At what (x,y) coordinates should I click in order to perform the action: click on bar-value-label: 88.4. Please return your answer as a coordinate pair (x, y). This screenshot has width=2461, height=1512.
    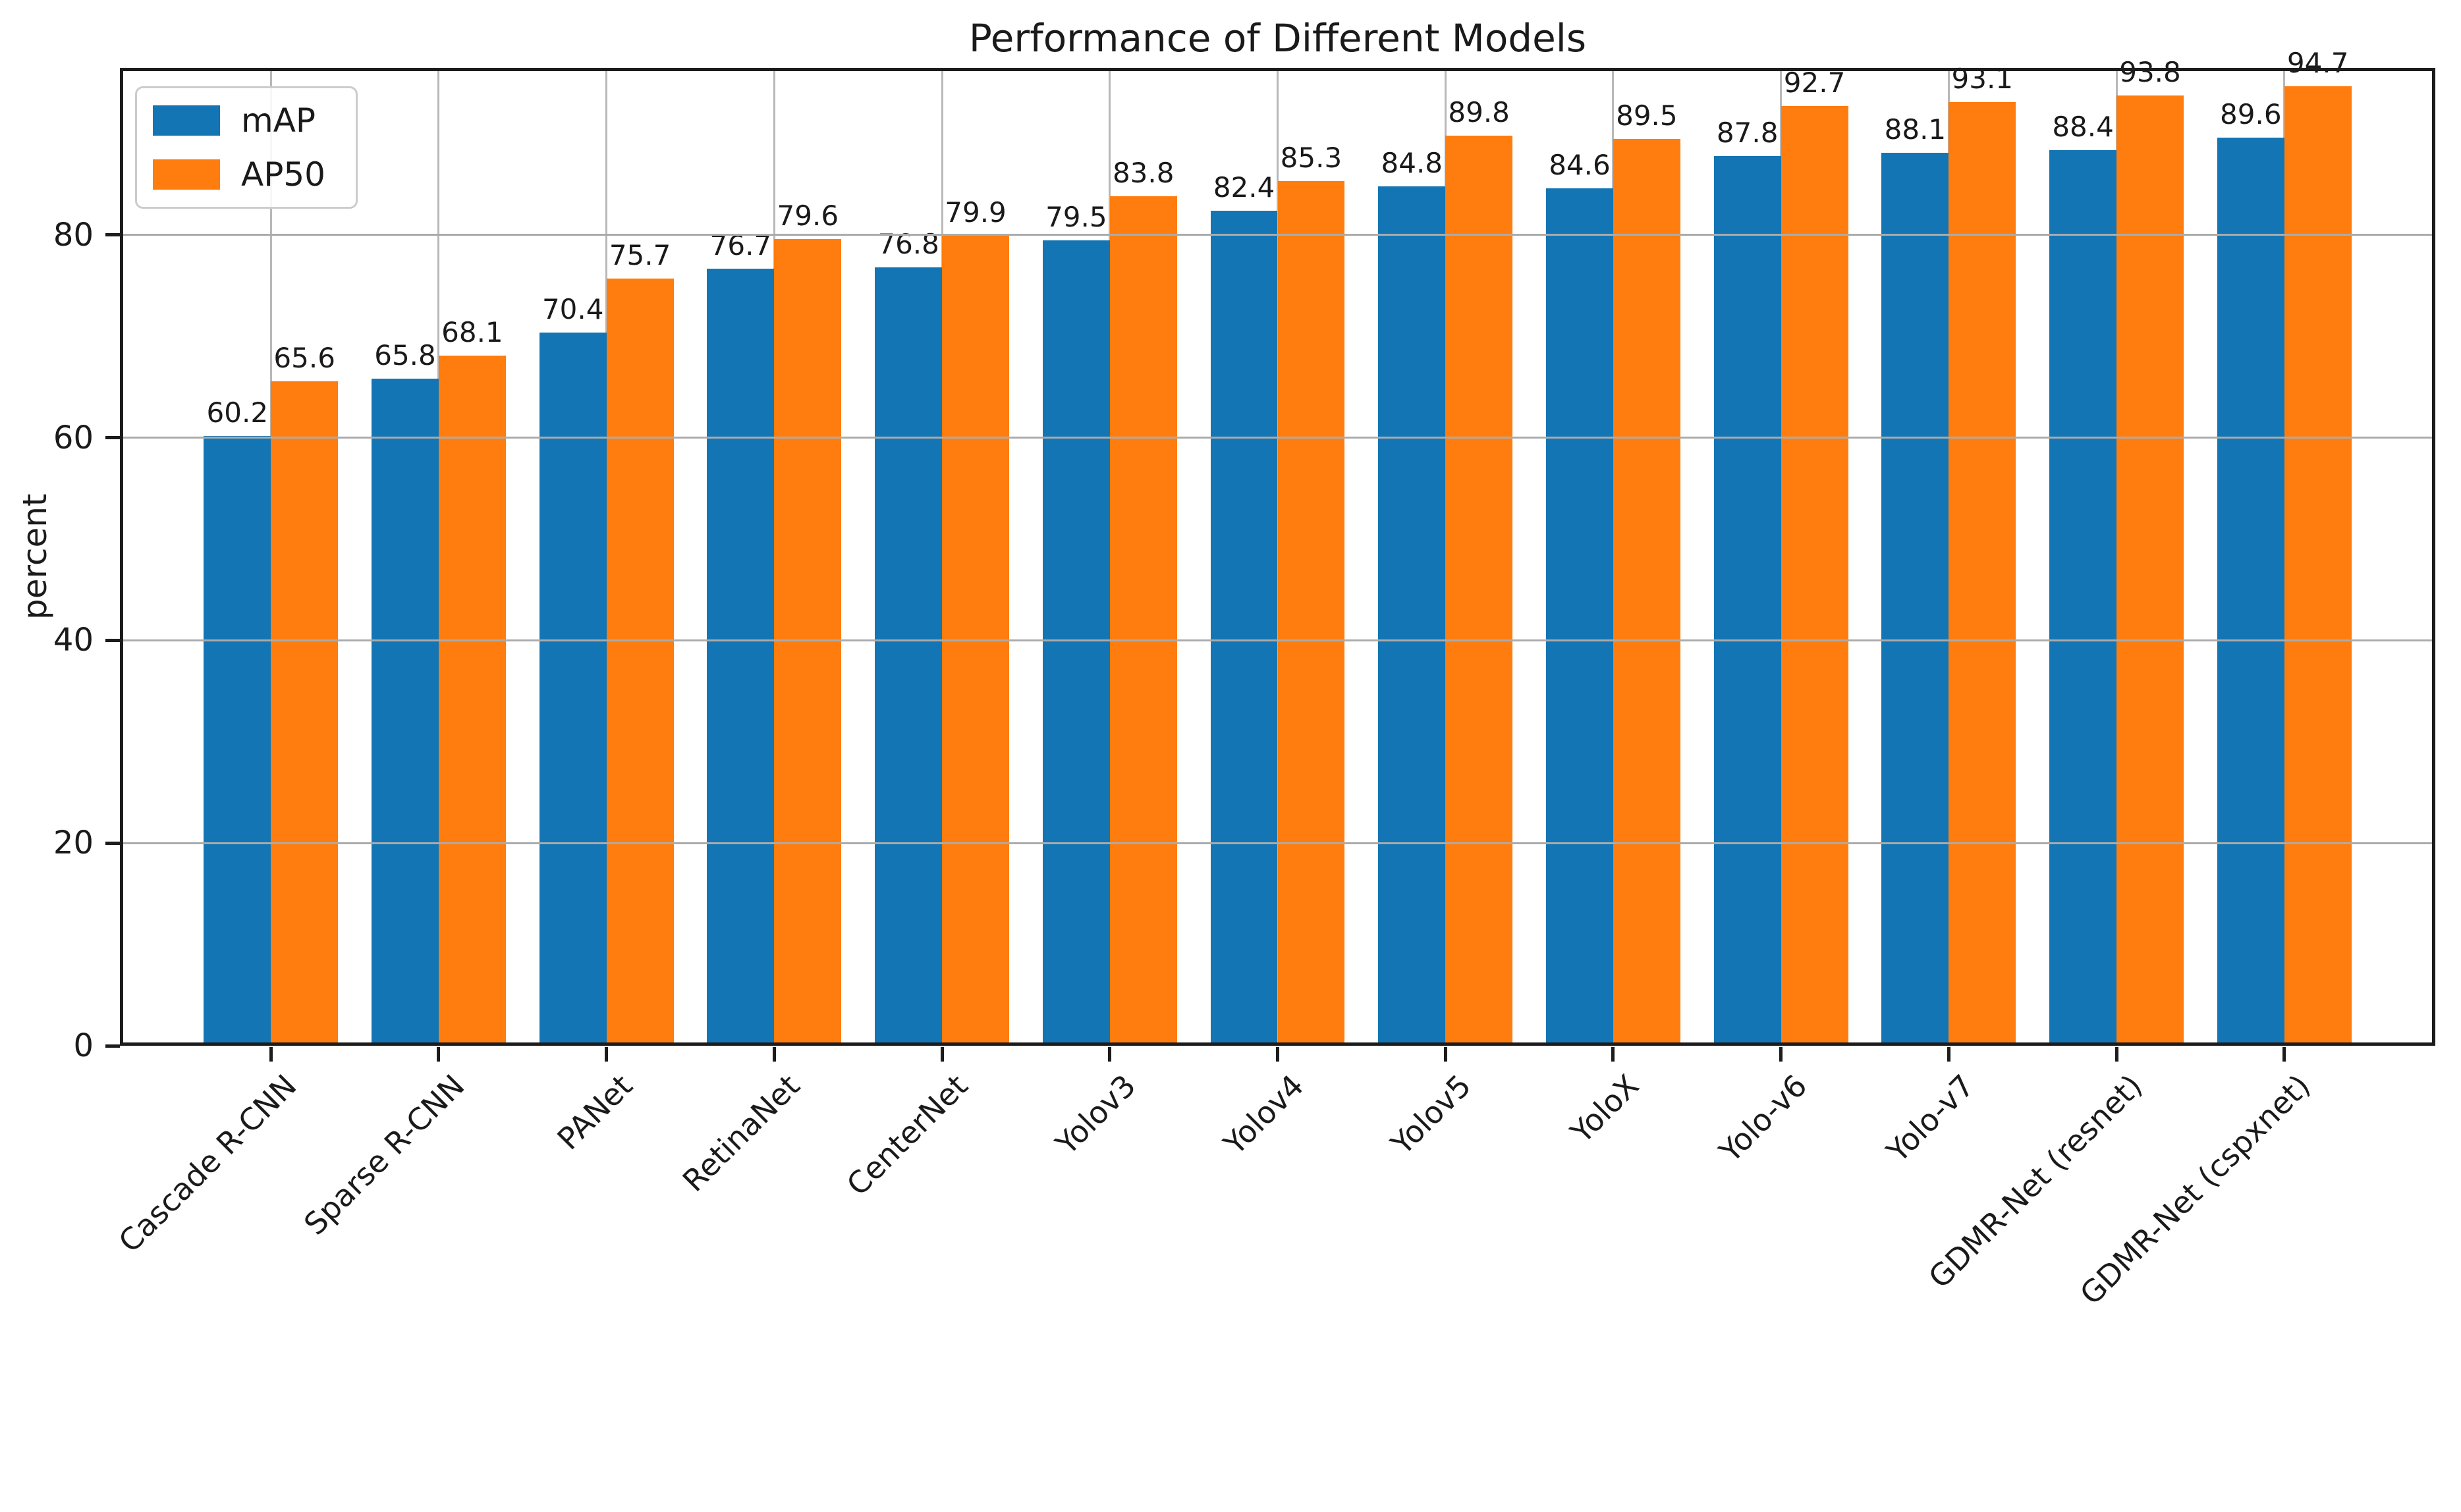
    Looking at the image, I should click on (2083, 127).